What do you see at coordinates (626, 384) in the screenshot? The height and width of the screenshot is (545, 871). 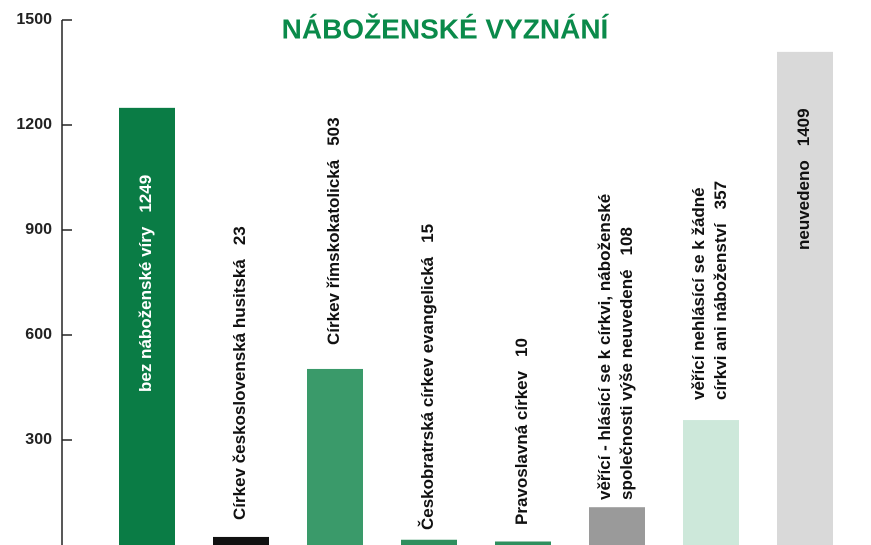 I see `category-label: společnosti výše neuvedené` at bounding box center [626, 384].